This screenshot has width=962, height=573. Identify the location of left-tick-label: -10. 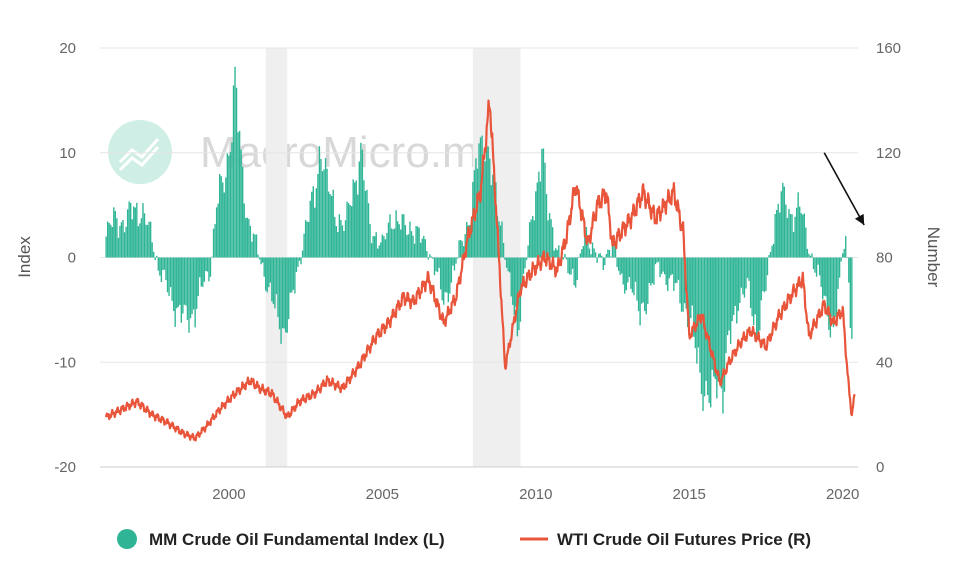
(65, 362).